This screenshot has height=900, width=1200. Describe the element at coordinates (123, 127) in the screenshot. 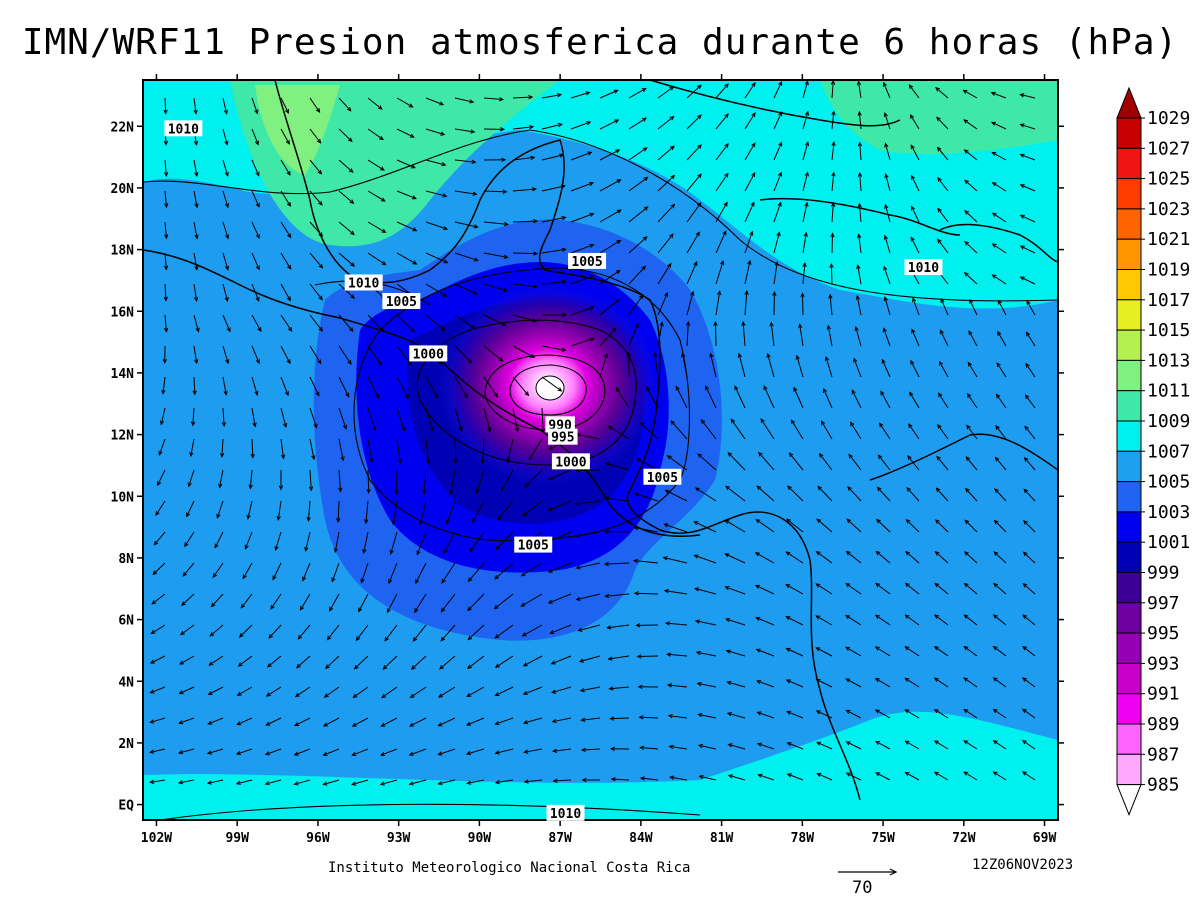

I see `lat-label: 22N` at that location.